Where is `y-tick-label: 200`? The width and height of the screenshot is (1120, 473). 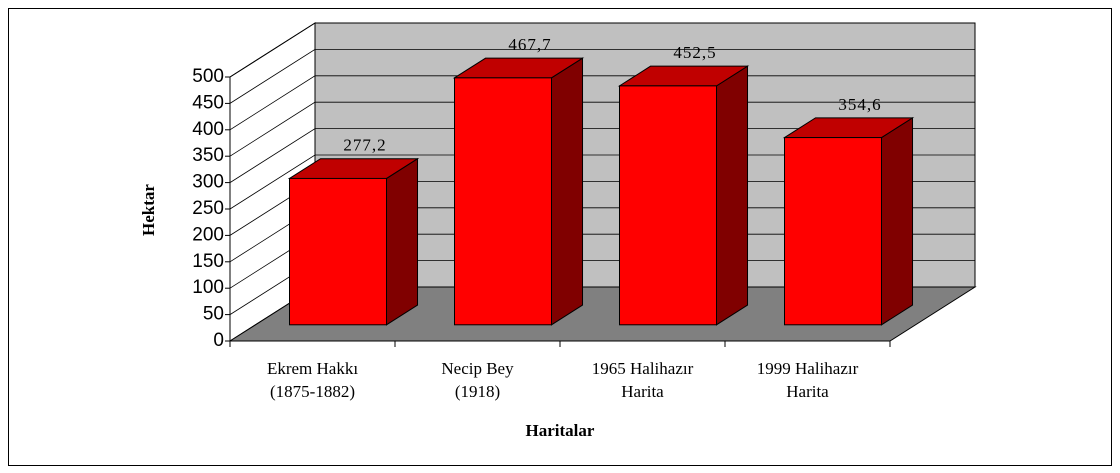
y-tick-label: 200 is located at coordinates (208, 234).